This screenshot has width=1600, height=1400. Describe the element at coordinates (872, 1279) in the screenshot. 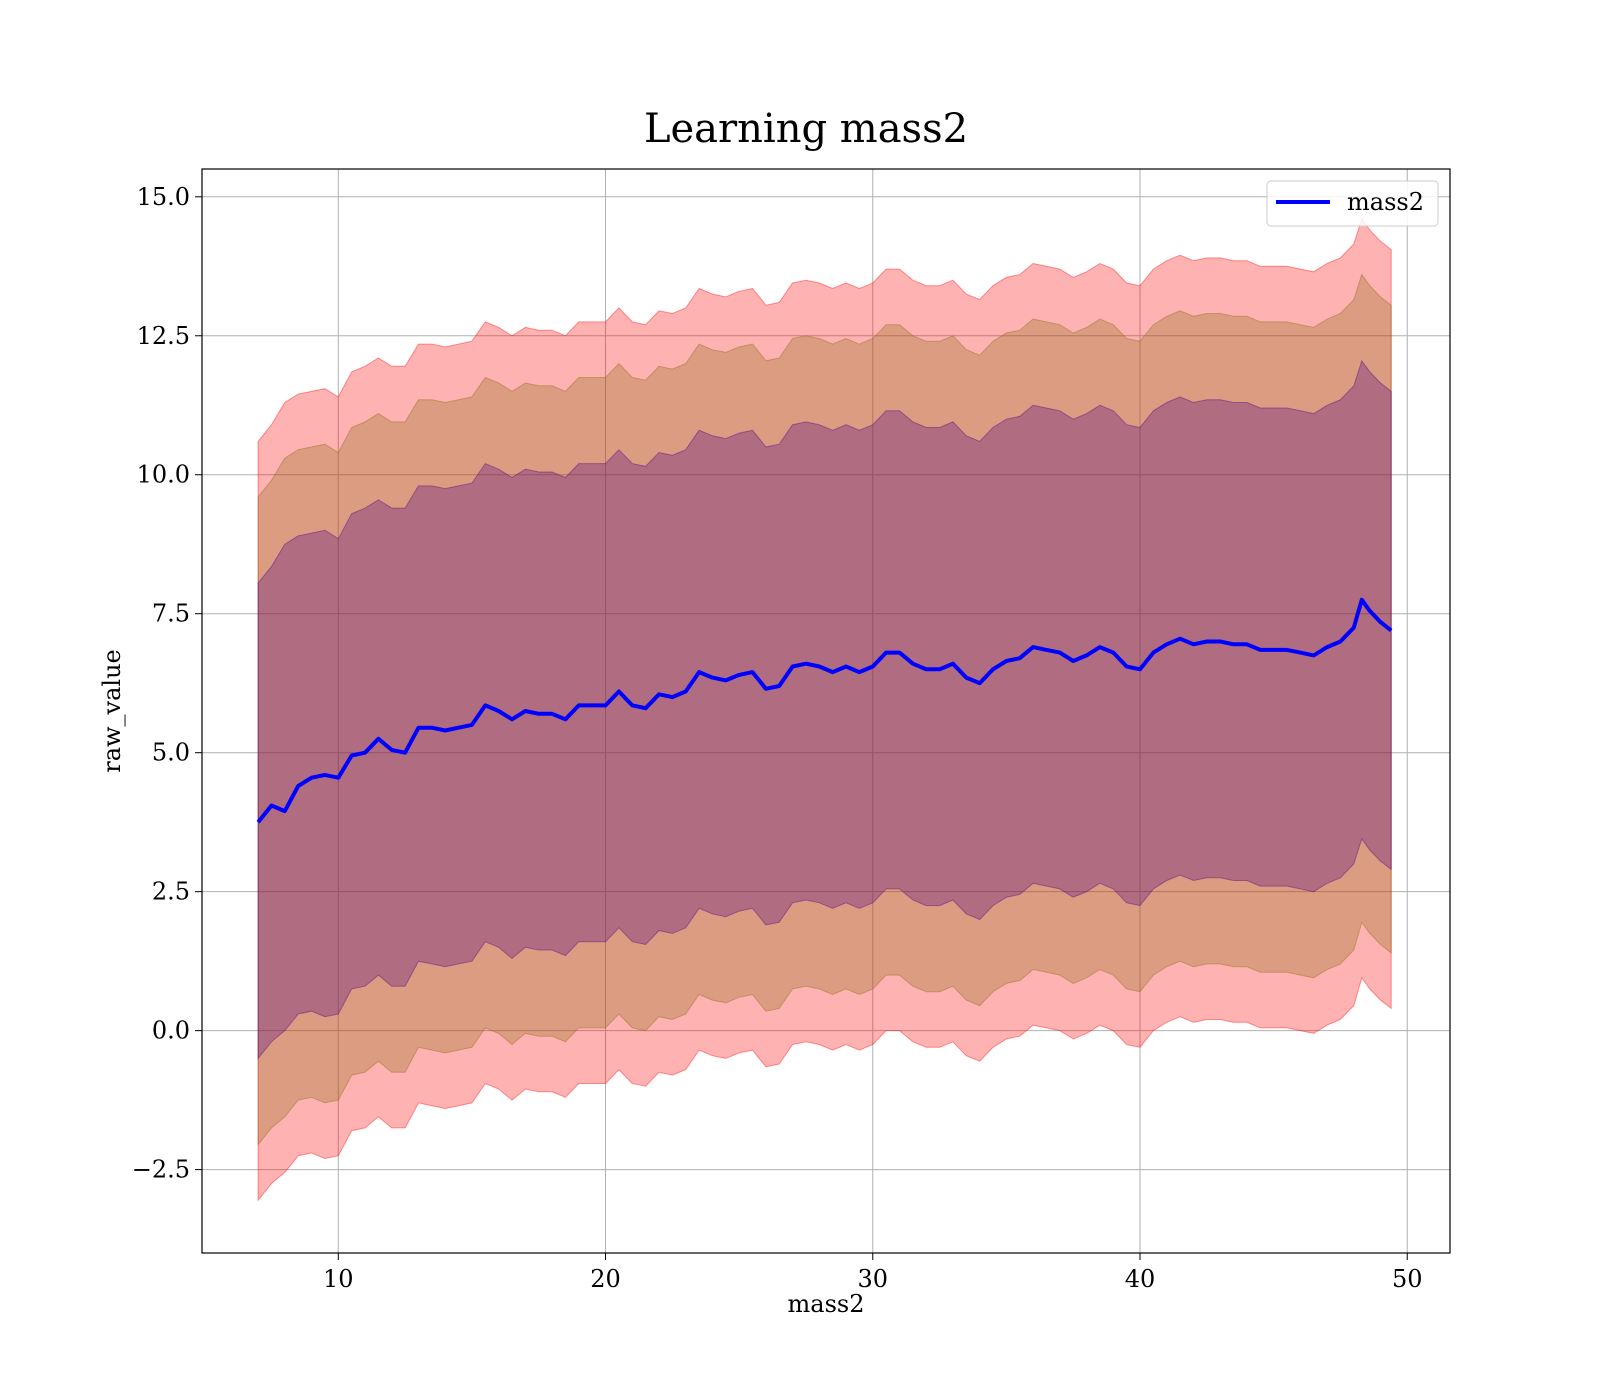

I see `x-tick-label: 30` at that location.